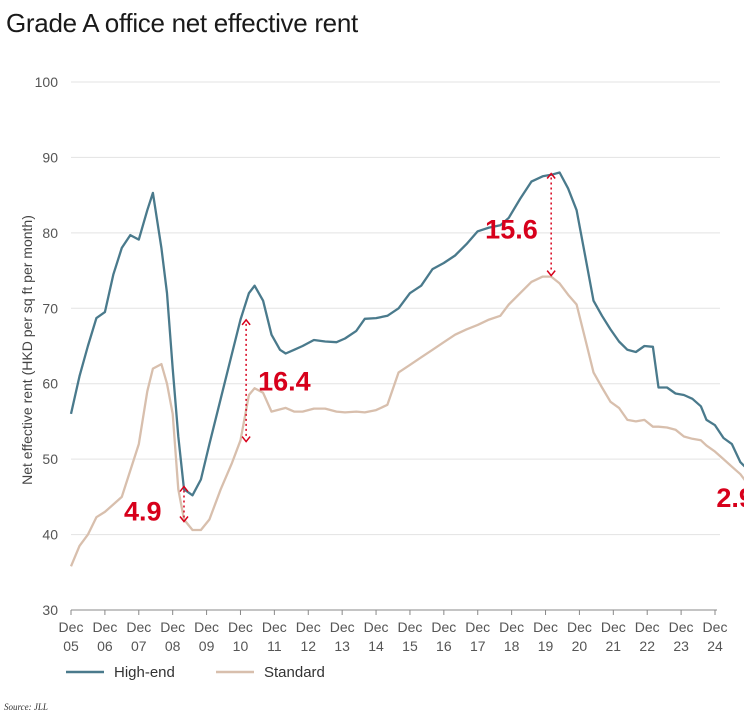  What do you see at coordinates (342, 646) in the screenshot?
I see `x-tick-label-bottom-8: 13` at bounding box center [342, 646].